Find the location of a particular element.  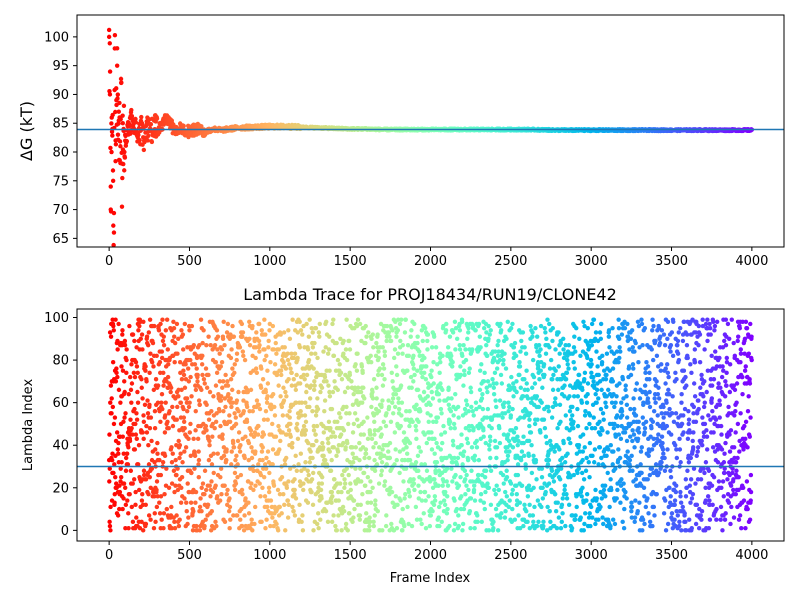

y-tick-label: 70 is located at coordinates (60, 210).